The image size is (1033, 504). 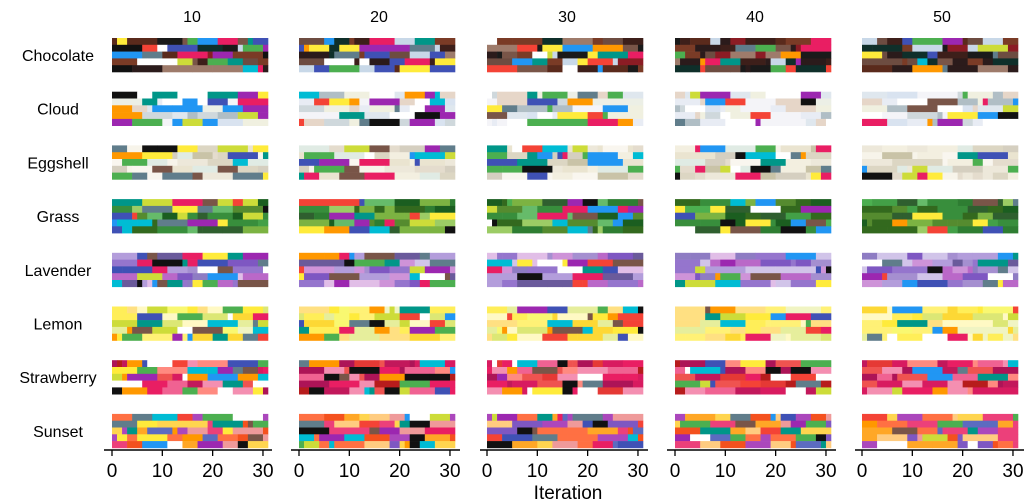 I want to click on x-axis-50: 0 10 20 30, so click(x=939, y=465).